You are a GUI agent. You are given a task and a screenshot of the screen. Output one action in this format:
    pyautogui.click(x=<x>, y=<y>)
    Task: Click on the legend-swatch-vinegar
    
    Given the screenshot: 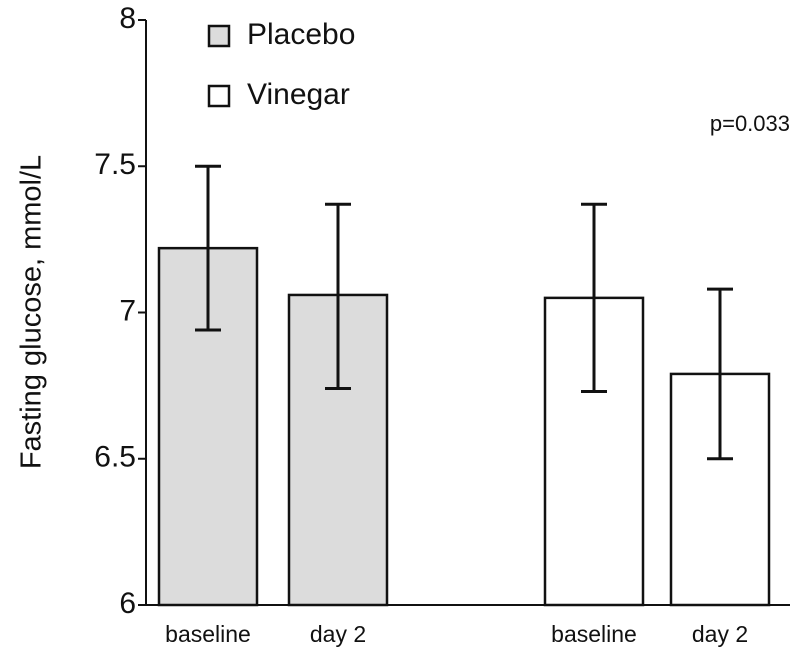 What is the action you would take?
    pyautogui.click(x=219, y=96)
    